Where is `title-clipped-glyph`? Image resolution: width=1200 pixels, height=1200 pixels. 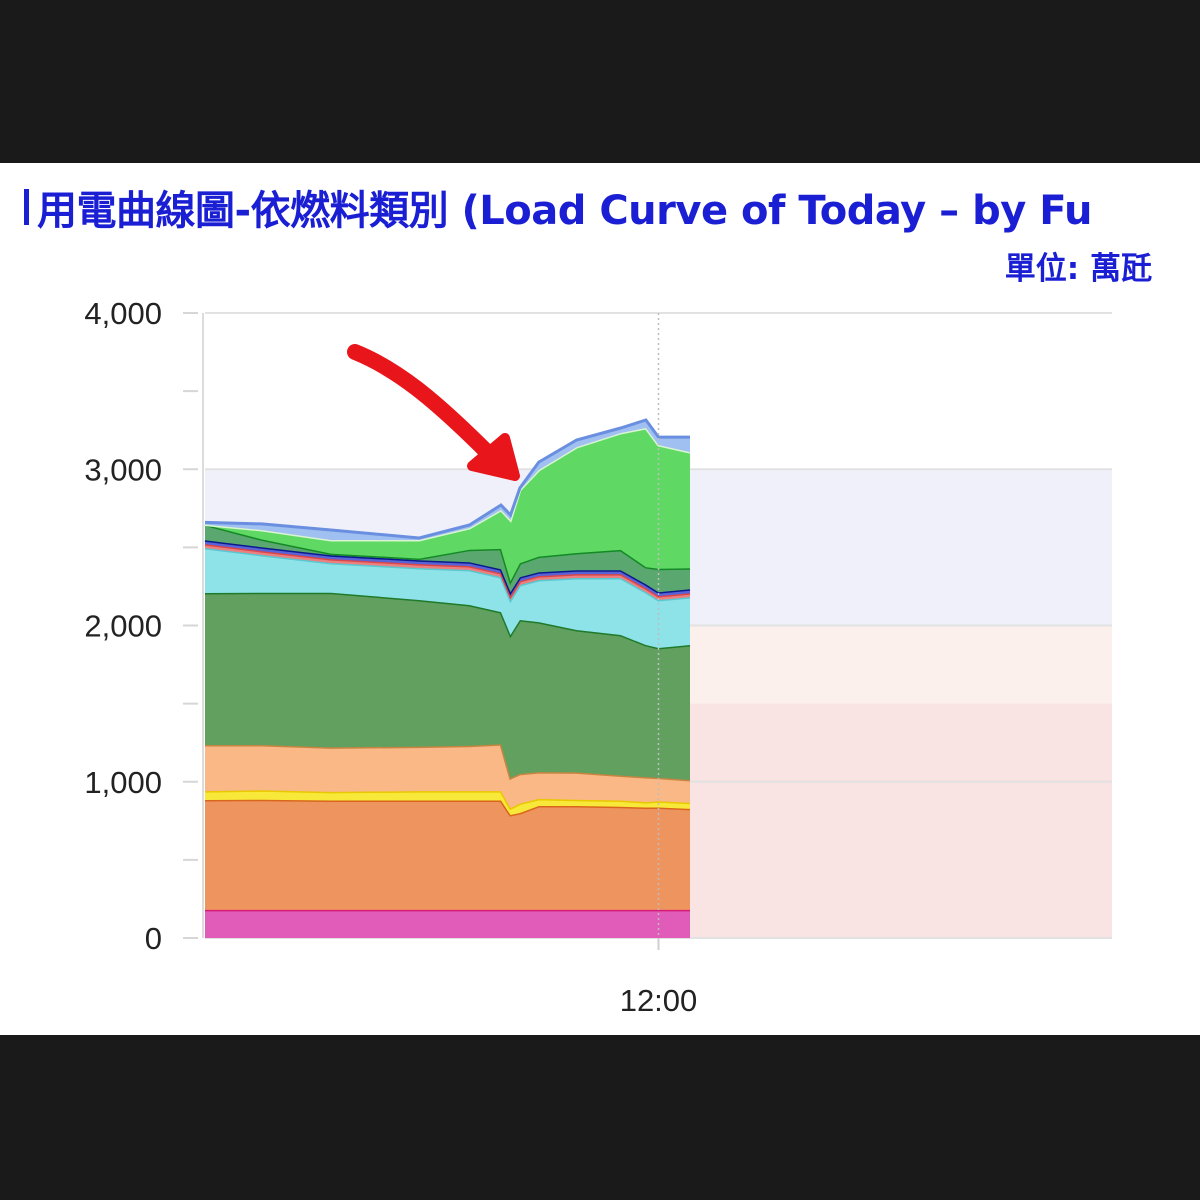 title-clipped-glyph is located at coordinates (26, 207).